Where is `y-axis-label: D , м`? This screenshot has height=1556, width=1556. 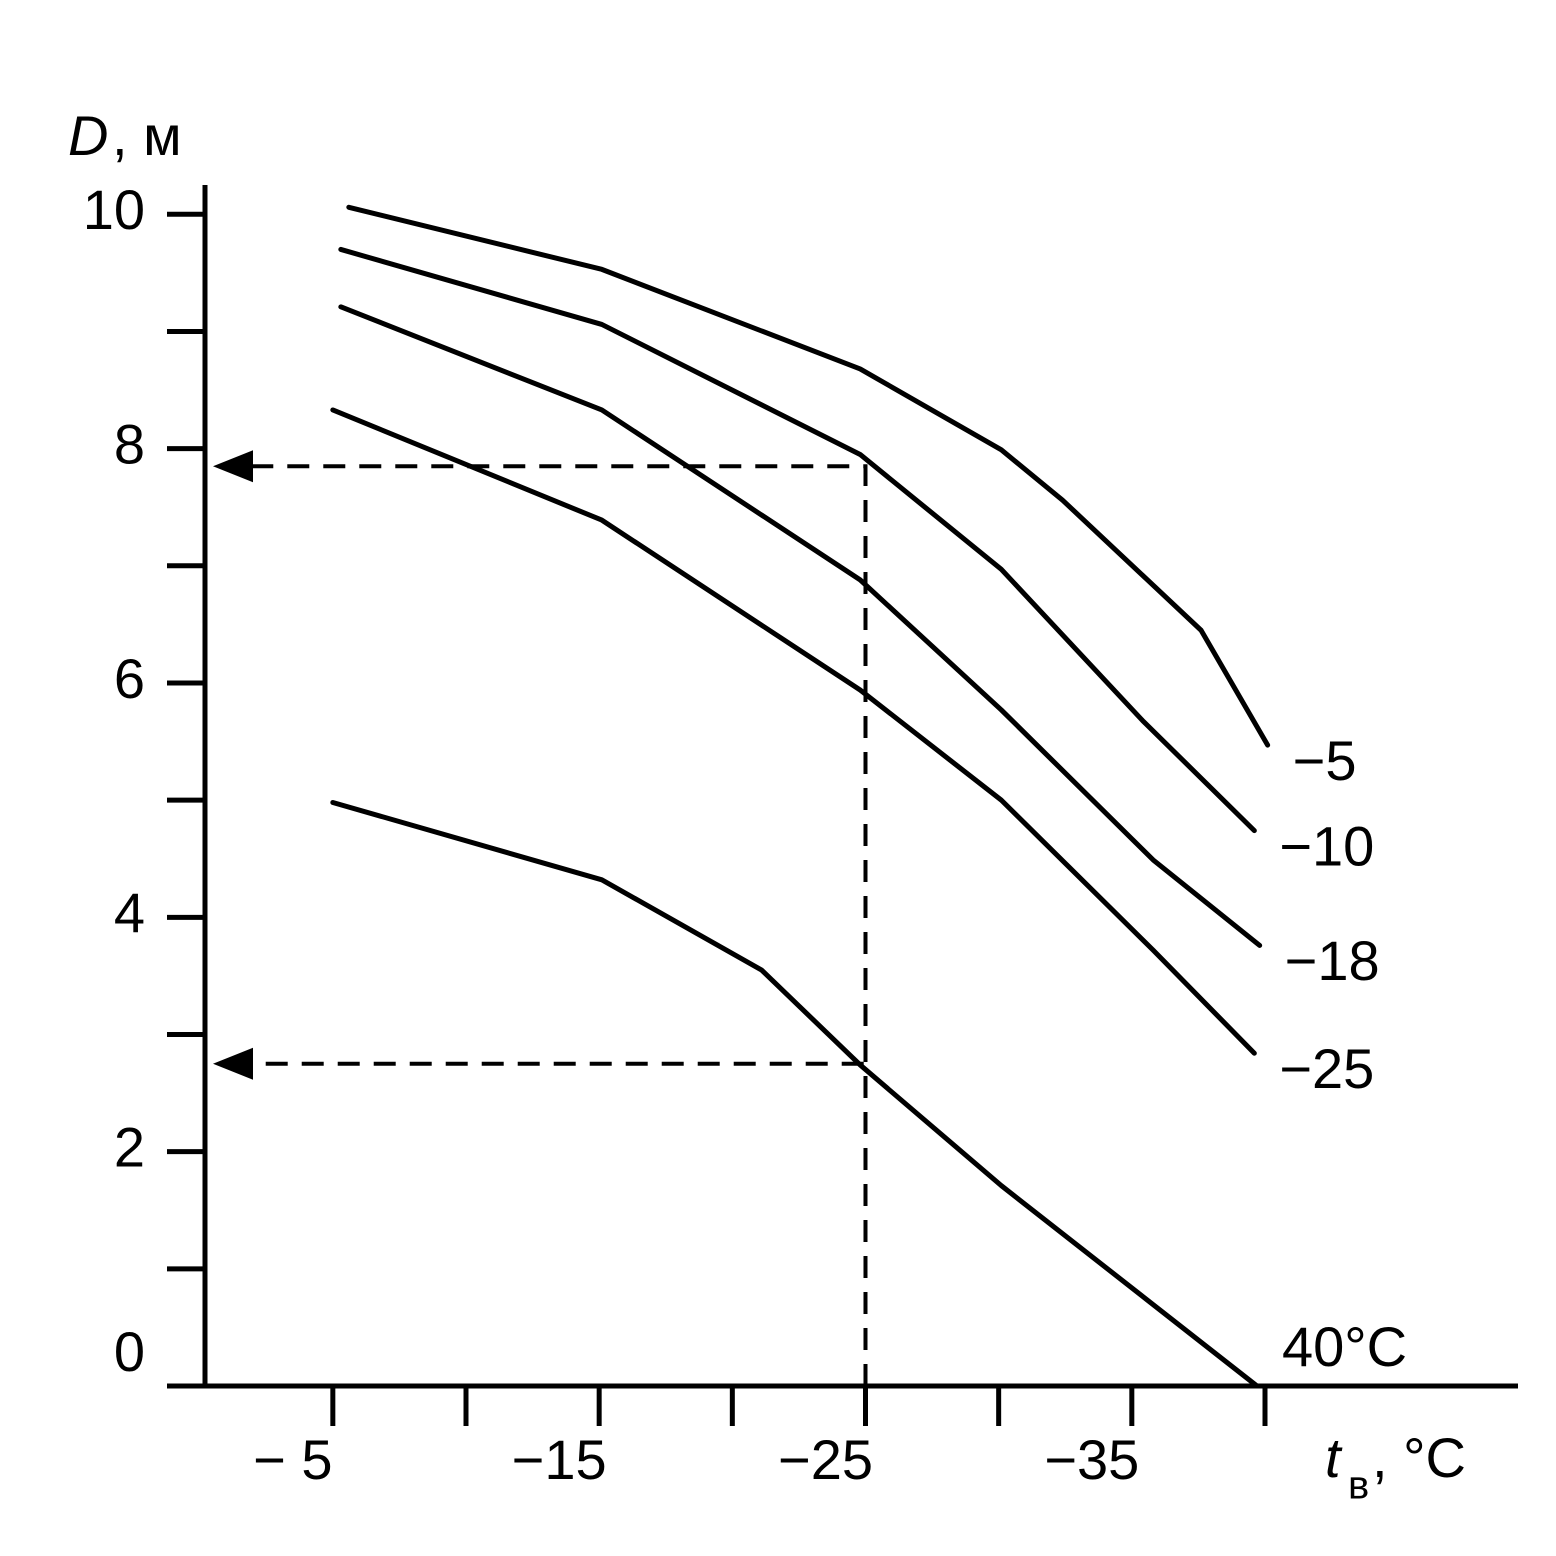 y-axis-label: D , м is located at coordinates (125, 135).